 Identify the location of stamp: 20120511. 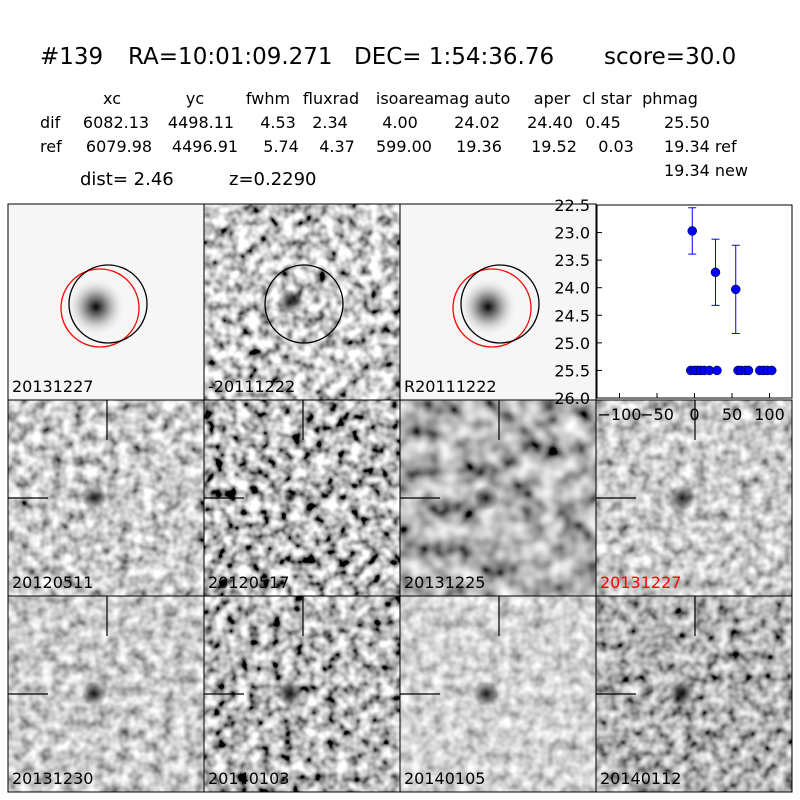
(106, 498).